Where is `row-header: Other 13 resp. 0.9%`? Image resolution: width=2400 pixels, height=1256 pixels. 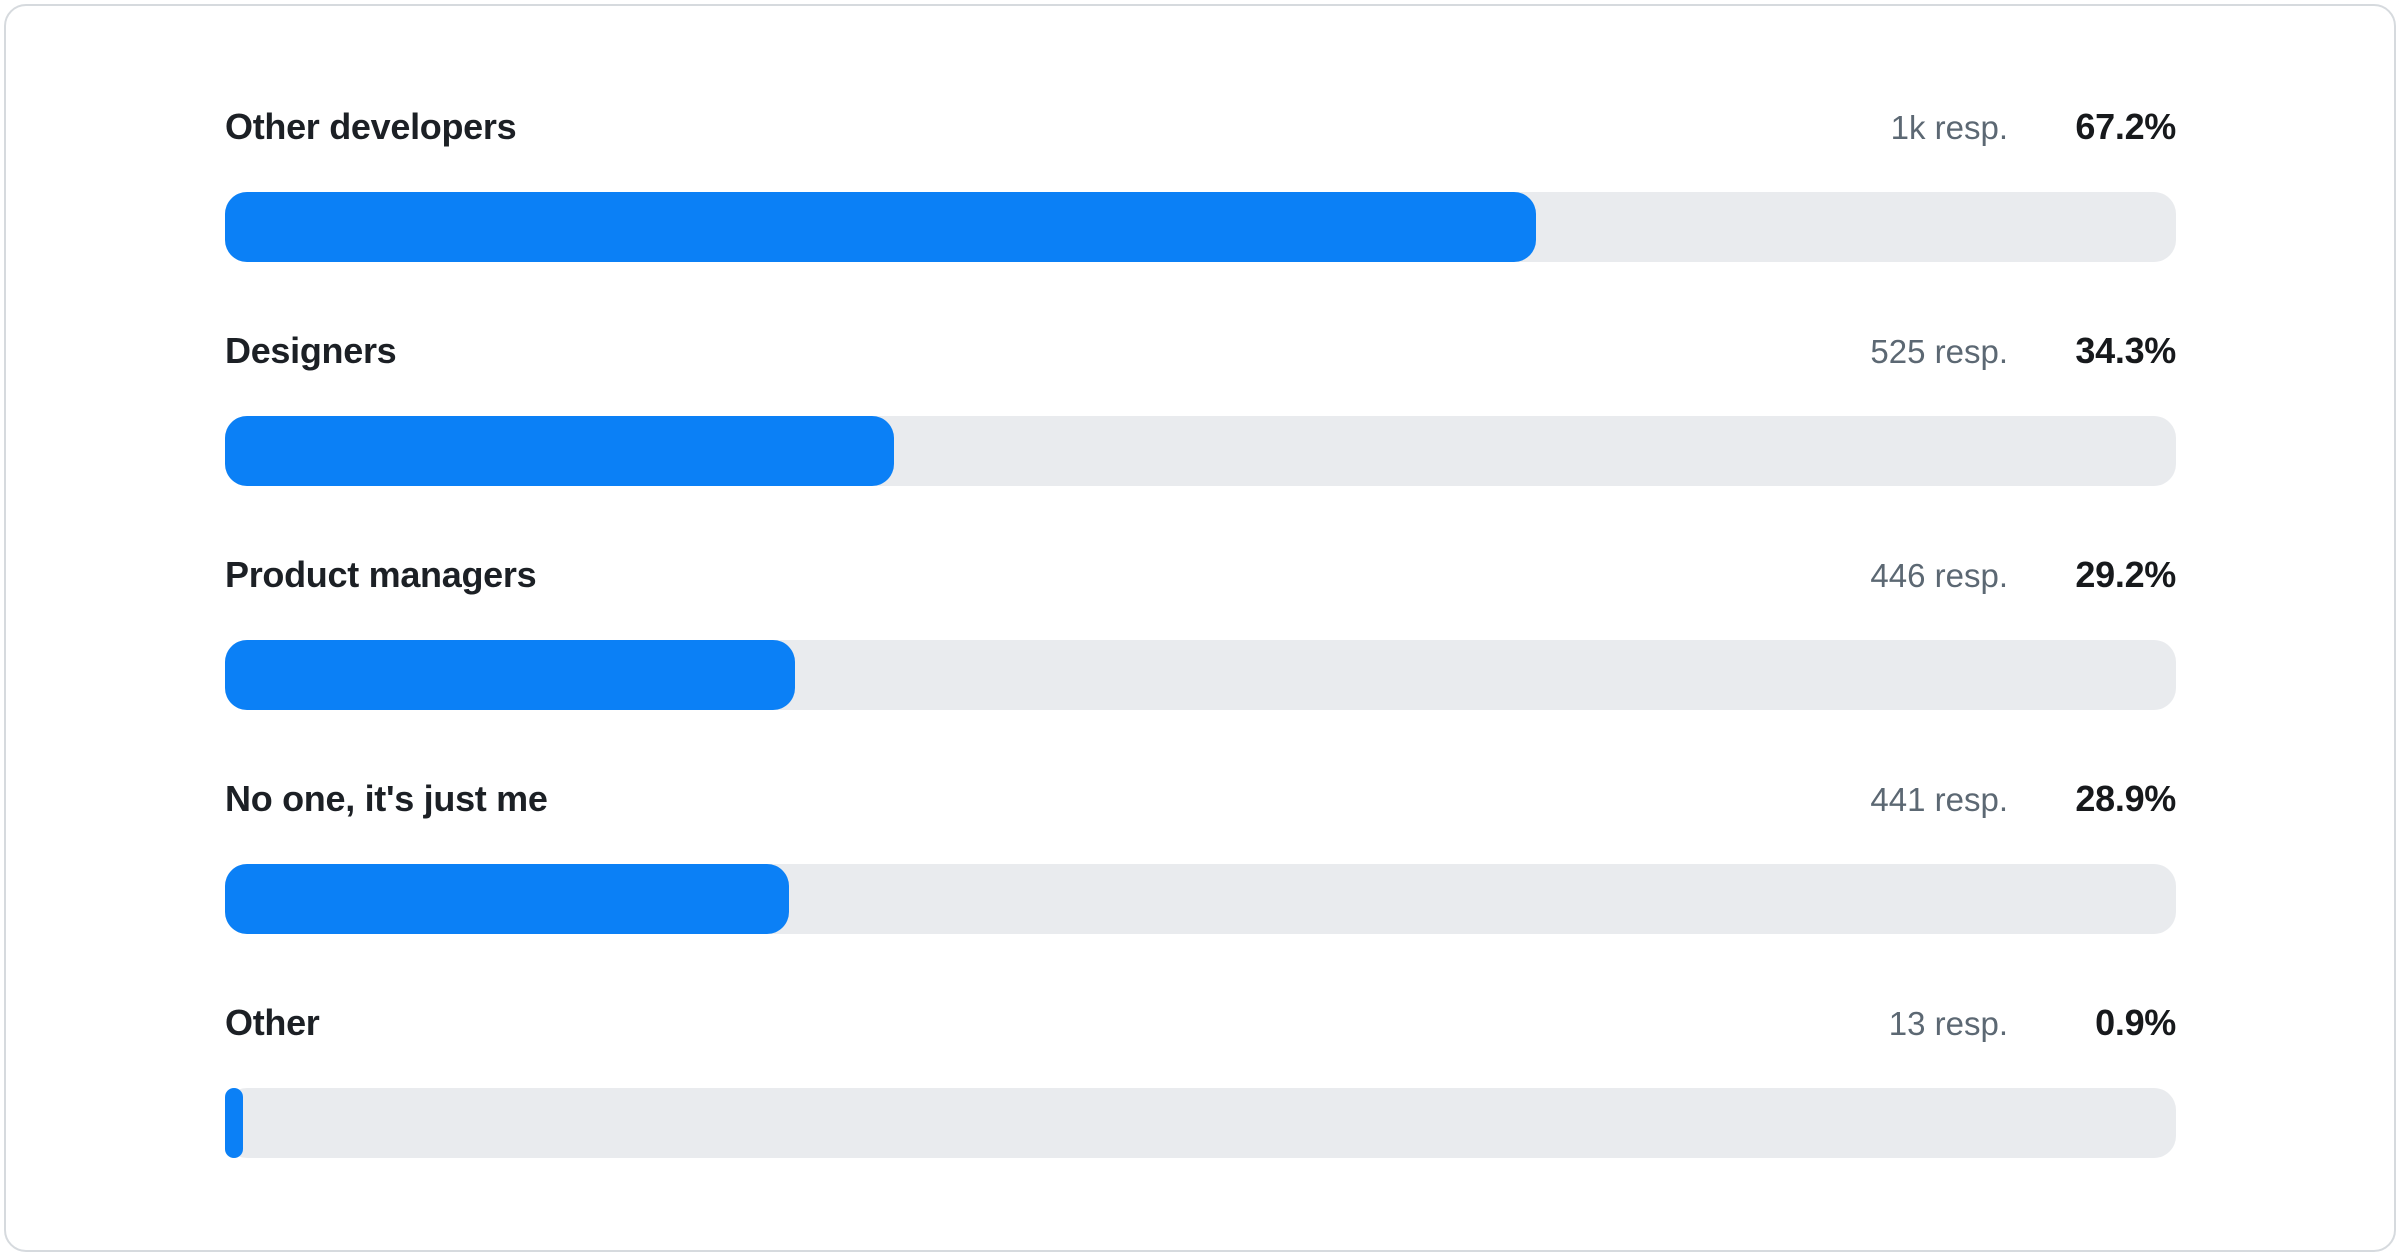 row-header: Other 13 resp. 0.9% is located at coordinates (1200, 1024).